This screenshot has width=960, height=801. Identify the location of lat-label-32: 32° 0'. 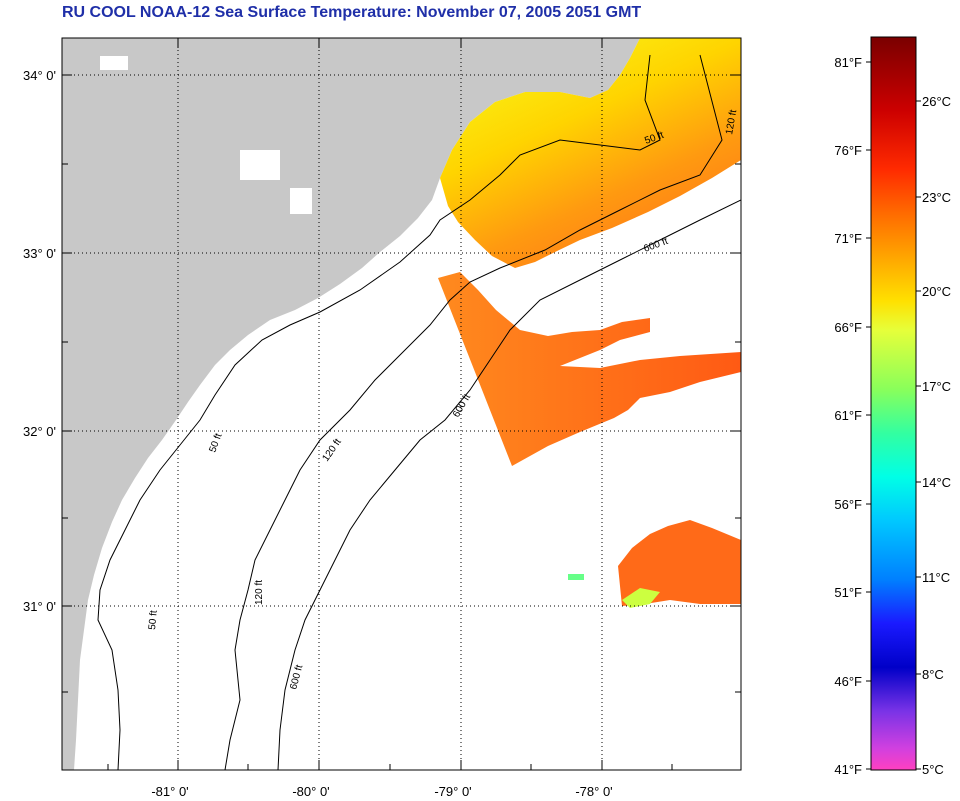
(39, 431).